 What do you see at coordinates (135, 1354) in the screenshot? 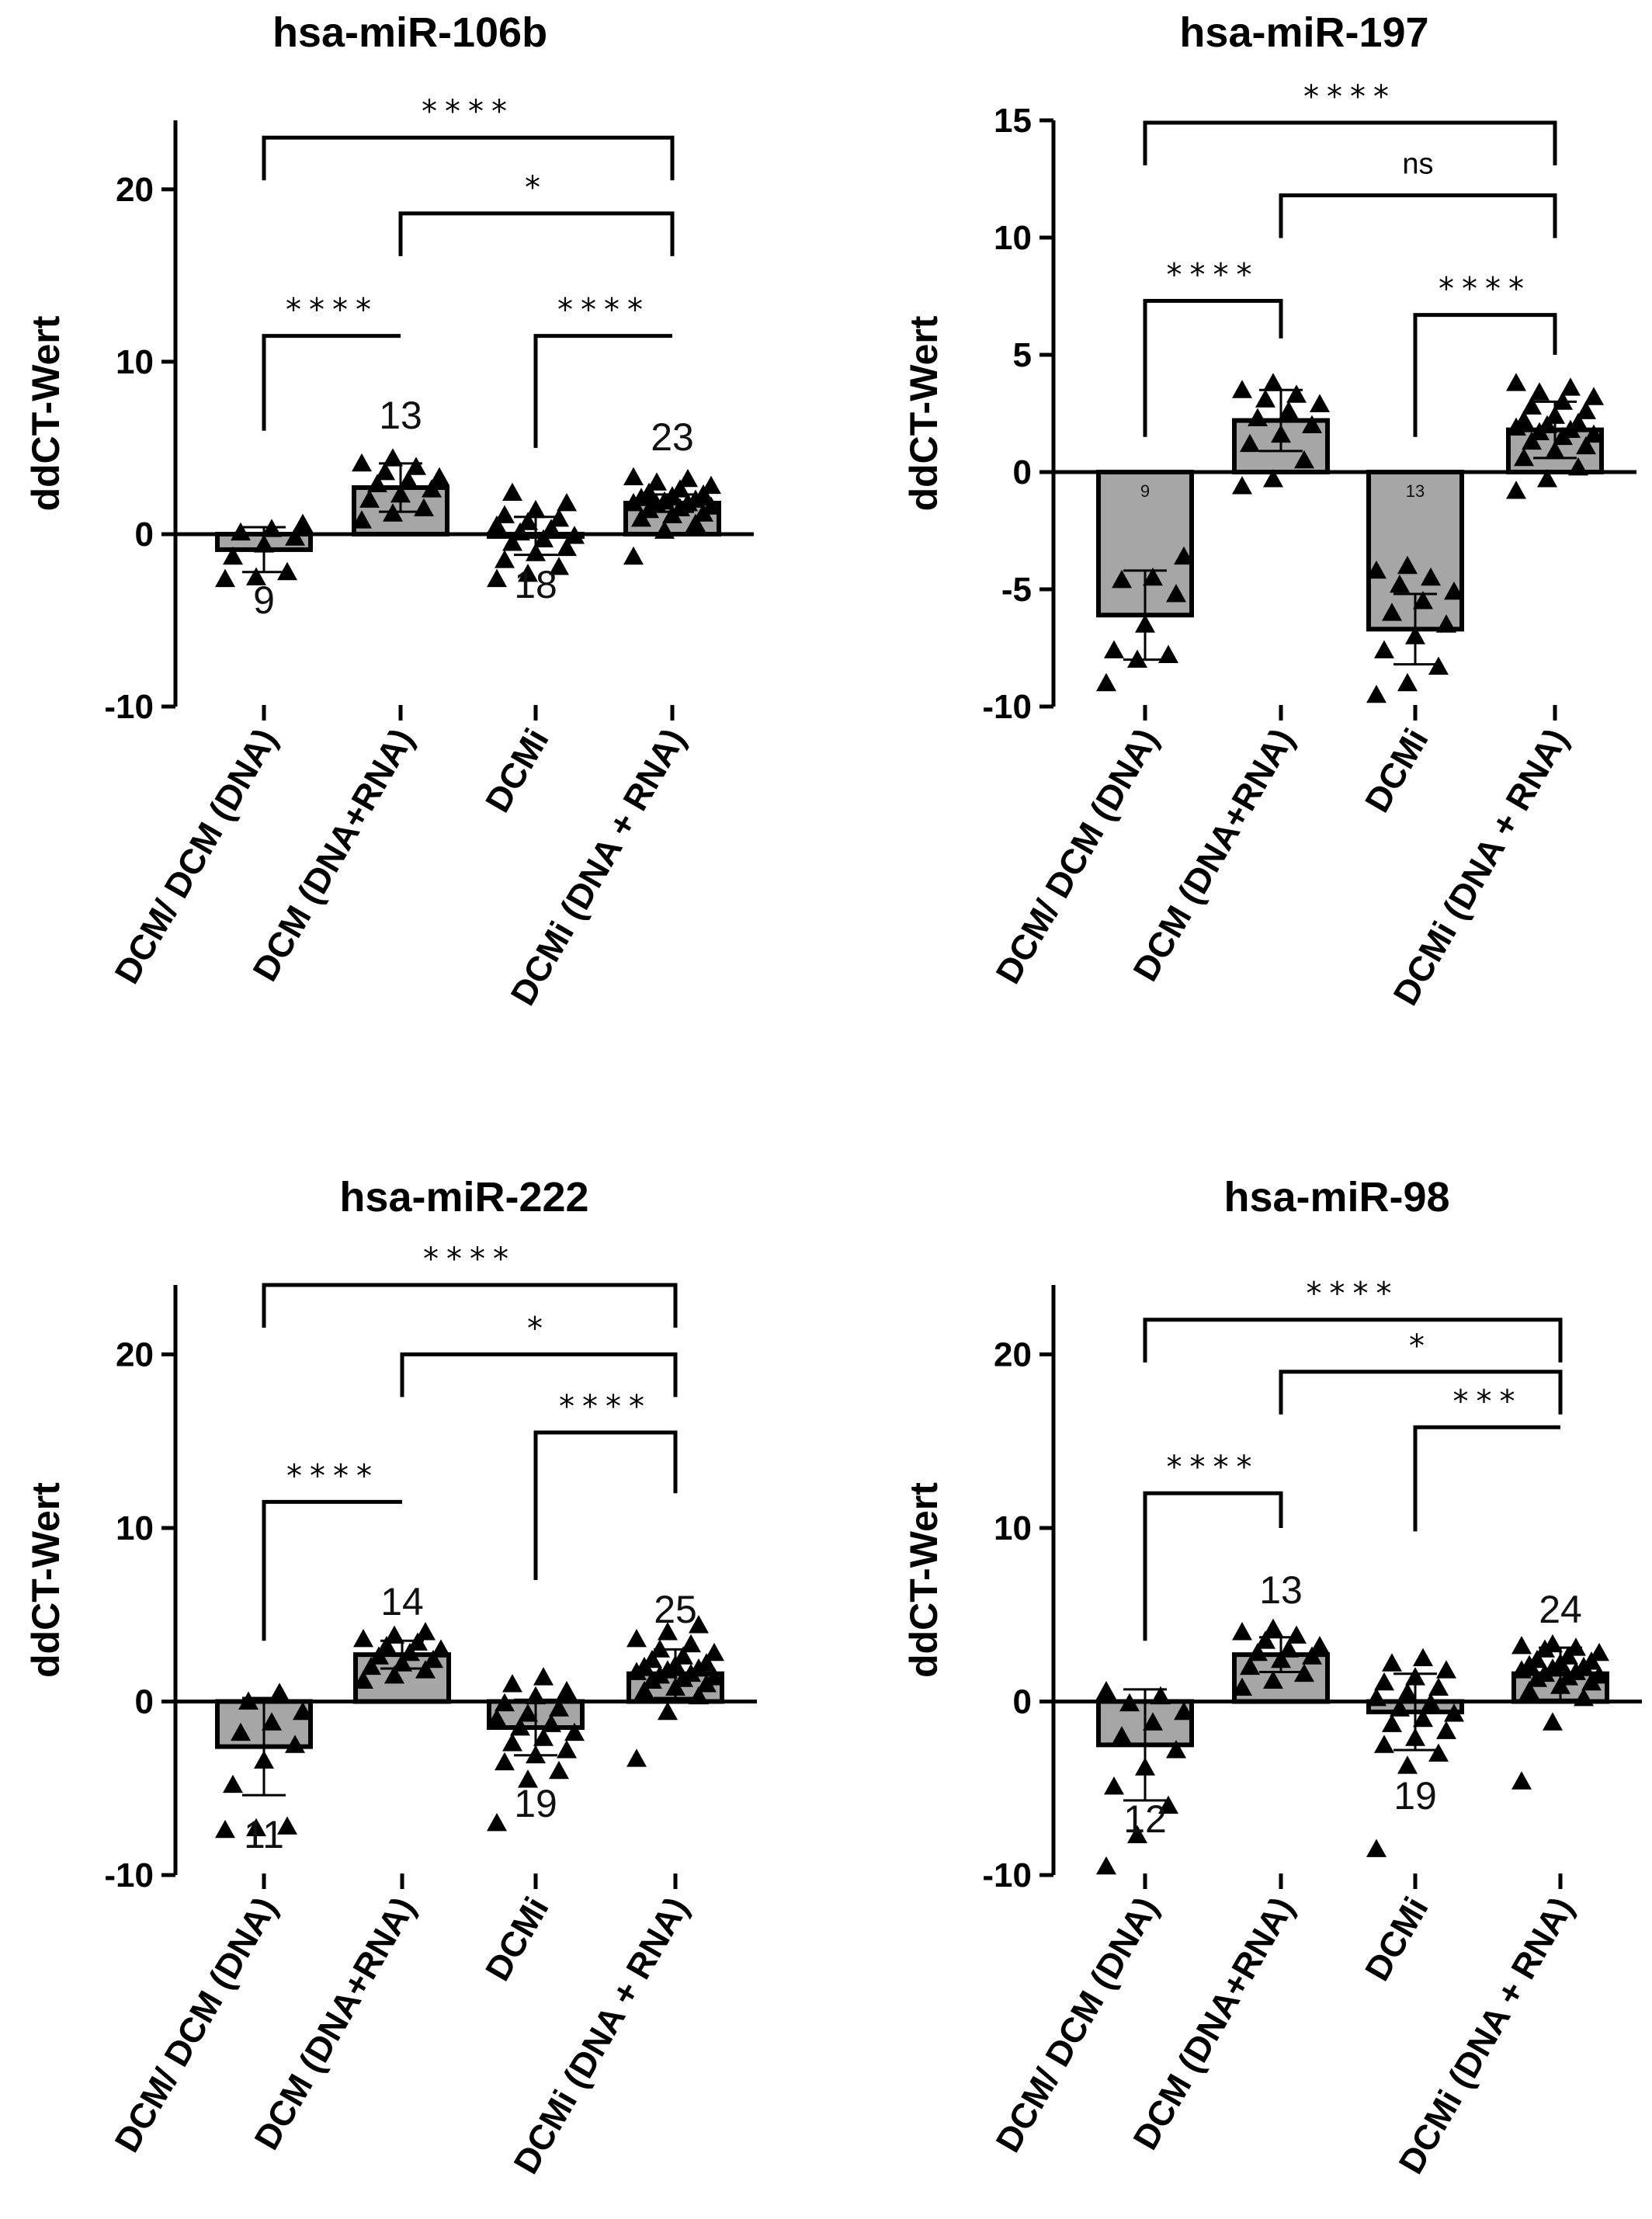
I see `y-tick-label: 20` at bounding box center [135, 1354].